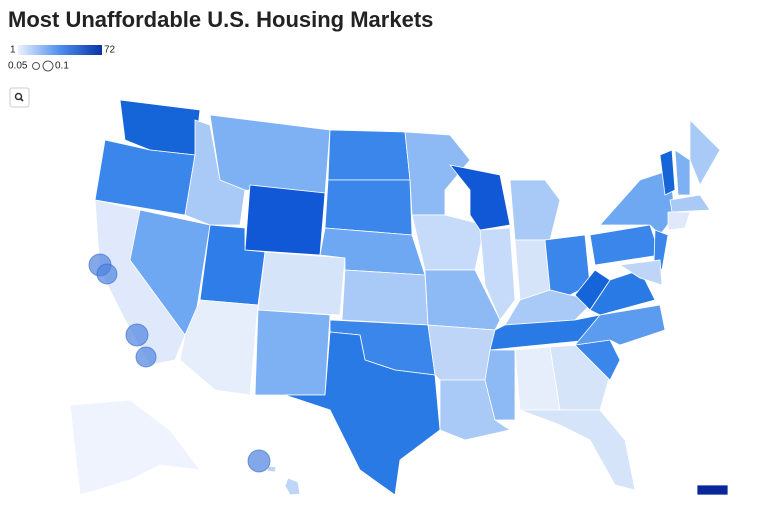 This screenshot has height=513, width=768. I want to click on size-legend-small: 0.05, so click(18, 66).